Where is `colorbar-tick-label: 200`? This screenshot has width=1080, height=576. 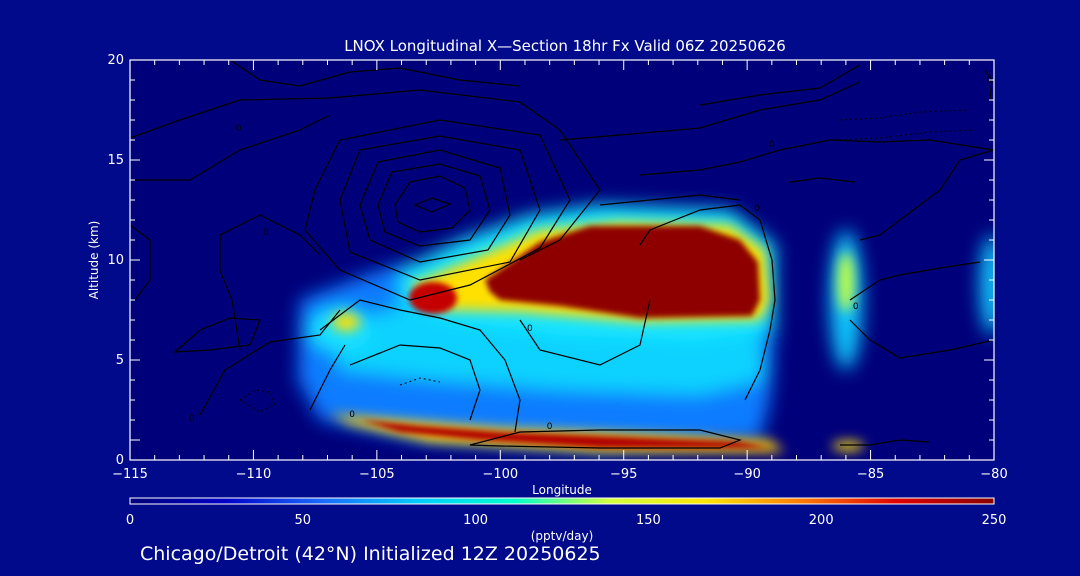 colorbar-tick-label: 200 is located at coordinates (821, 520).